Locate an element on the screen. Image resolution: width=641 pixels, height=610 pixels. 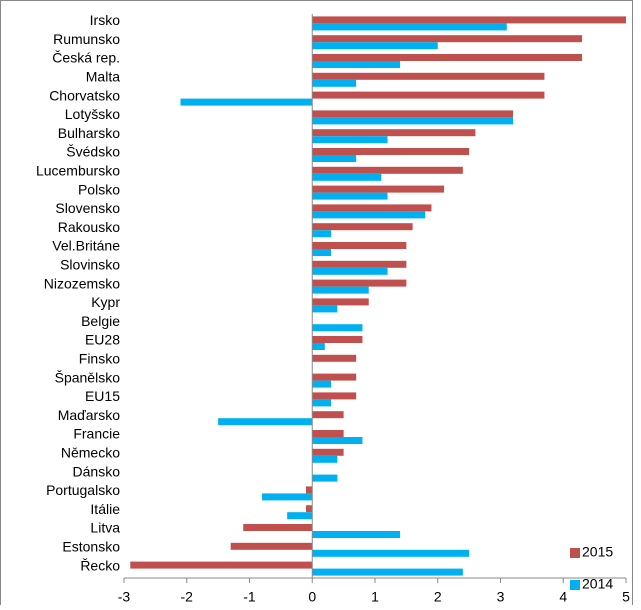
y-tick-label: Švédsko is located at coordinates (93, 152).